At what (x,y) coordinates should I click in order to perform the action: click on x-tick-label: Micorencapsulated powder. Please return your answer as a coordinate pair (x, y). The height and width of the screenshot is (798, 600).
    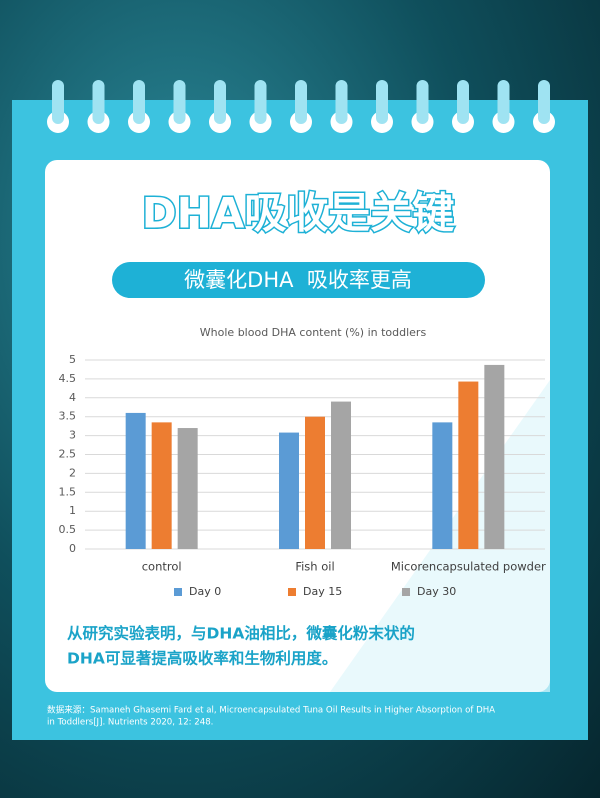
    Looking at the image, I should click on (468, 567).